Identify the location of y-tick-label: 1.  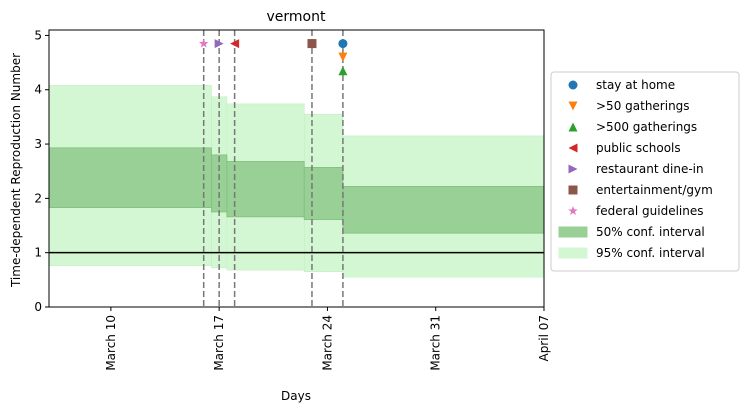
(38, 253).